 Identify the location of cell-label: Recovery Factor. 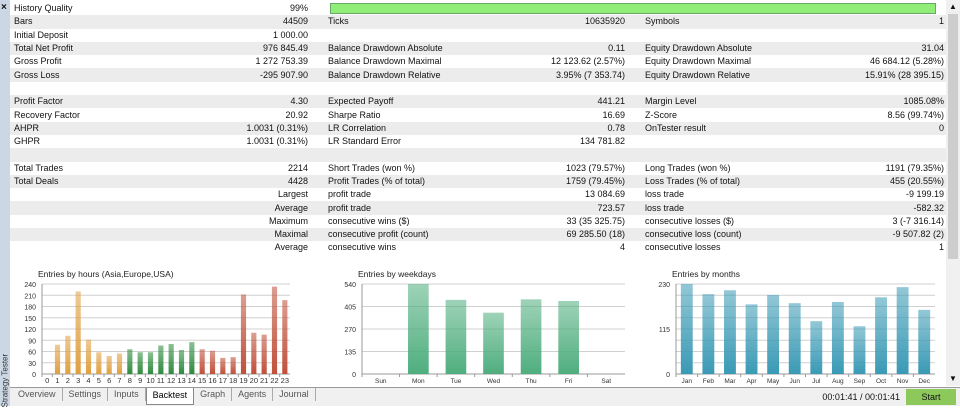
(47, 114).